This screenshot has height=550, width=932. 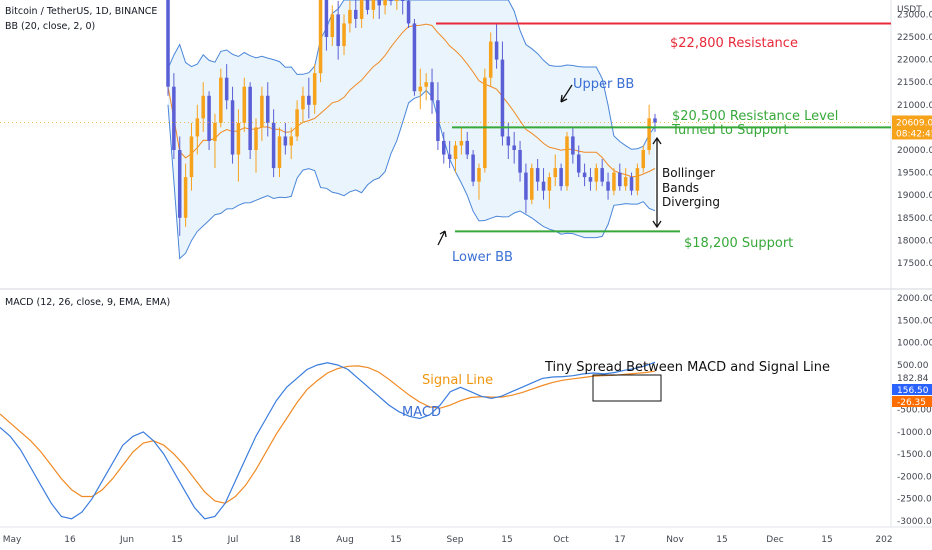 I want to click on last-price-badge, so click(x=912, y=127).